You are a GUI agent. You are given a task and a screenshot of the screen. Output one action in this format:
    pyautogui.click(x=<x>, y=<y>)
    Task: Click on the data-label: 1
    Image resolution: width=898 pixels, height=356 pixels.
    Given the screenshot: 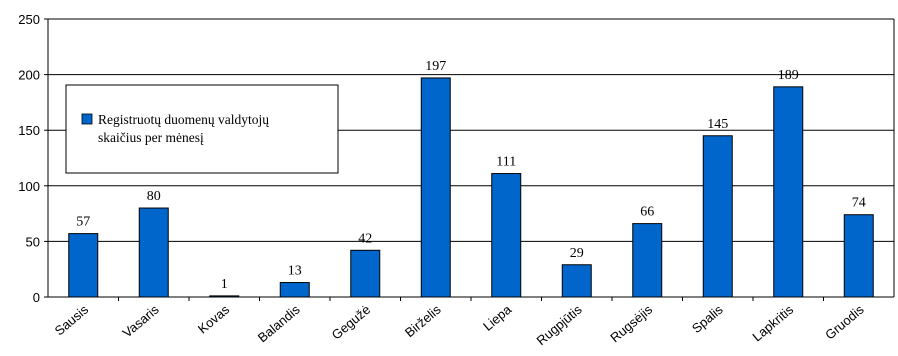 What is the action you would take?
    pyautogui.click(x=224, y=284)
    